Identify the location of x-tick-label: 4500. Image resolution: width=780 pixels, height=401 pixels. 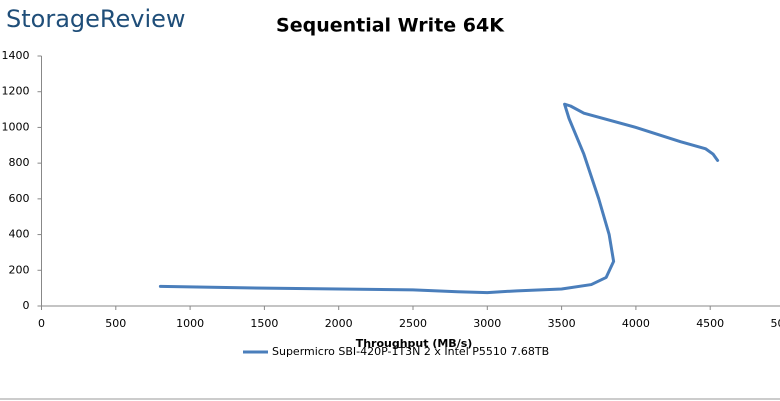
(710, 323).